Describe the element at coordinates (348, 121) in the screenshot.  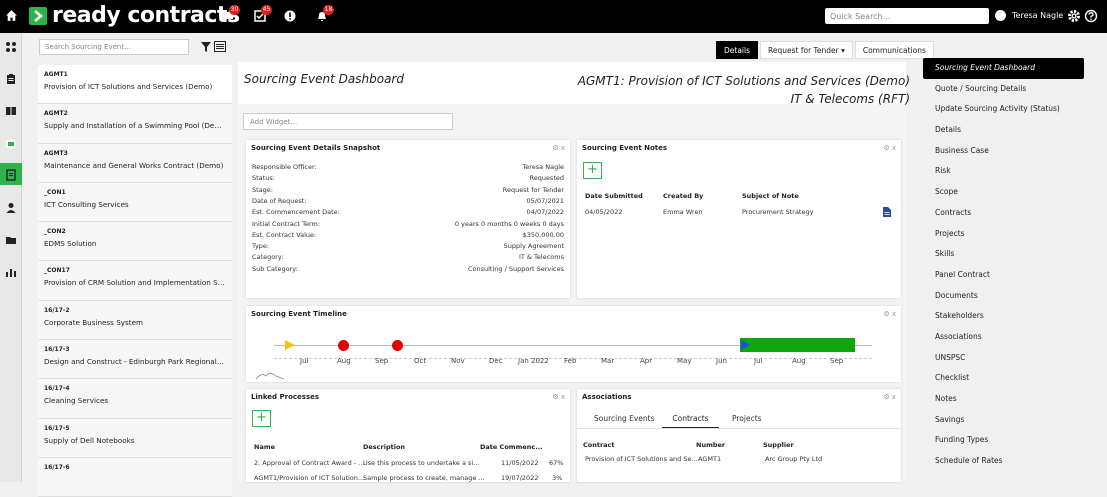
I see `add-widget-input` at that location.